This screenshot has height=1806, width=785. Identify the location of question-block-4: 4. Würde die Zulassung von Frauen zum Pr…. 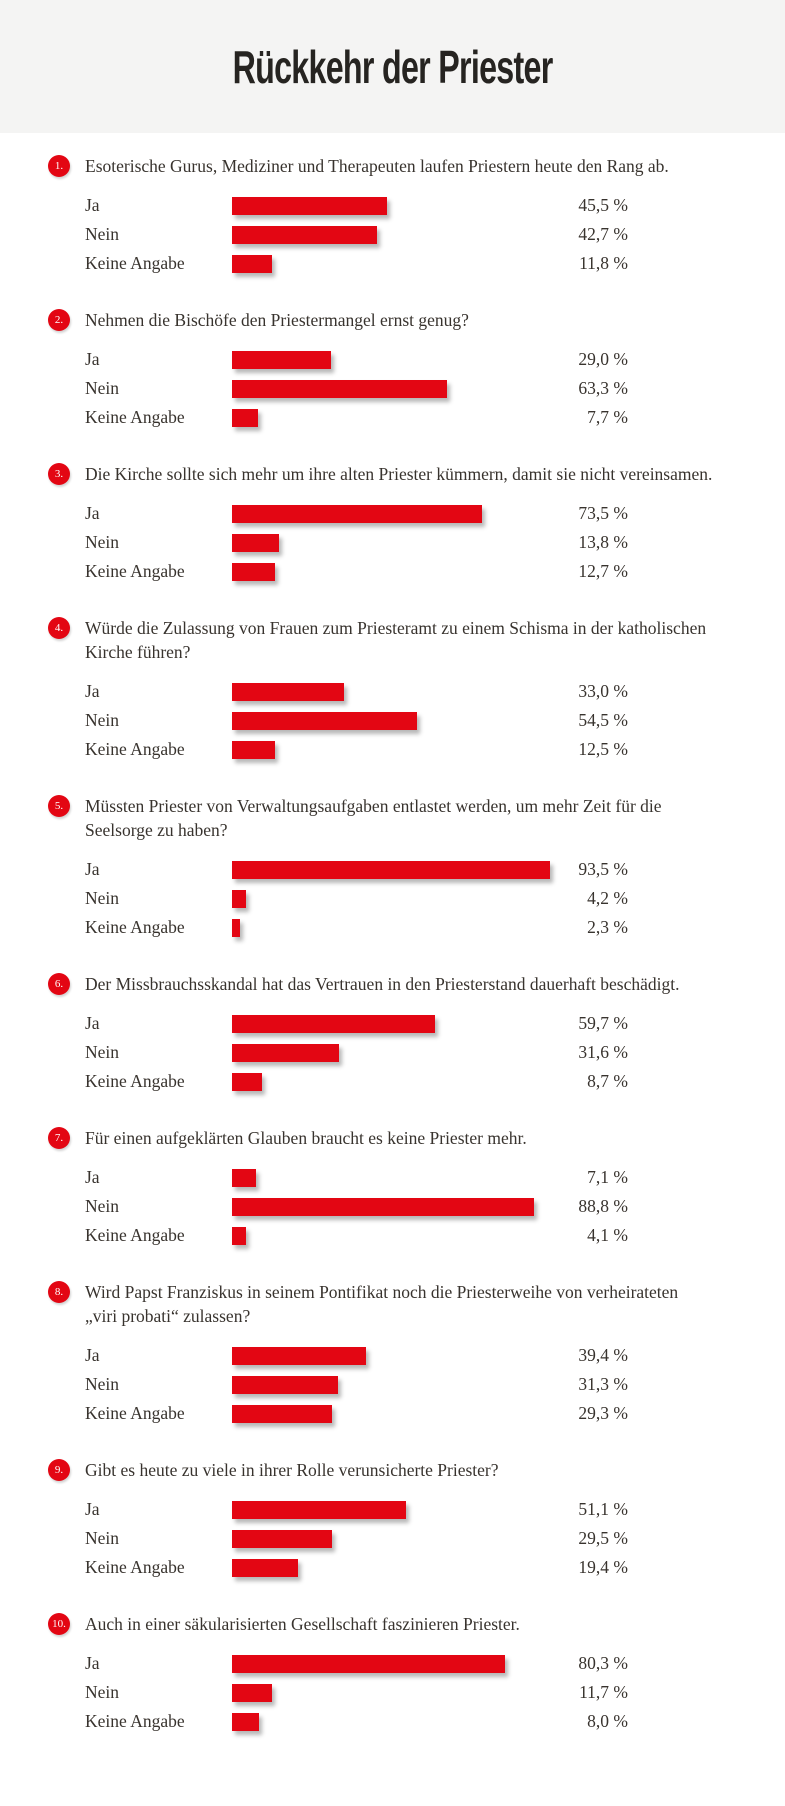
(392, 690).